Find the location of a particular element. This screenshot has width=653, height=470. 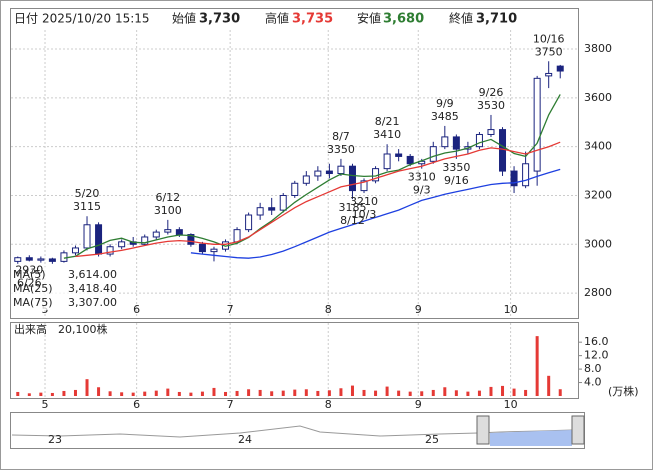

y-tick-label: 2800 is located at coordinates (598, 292).